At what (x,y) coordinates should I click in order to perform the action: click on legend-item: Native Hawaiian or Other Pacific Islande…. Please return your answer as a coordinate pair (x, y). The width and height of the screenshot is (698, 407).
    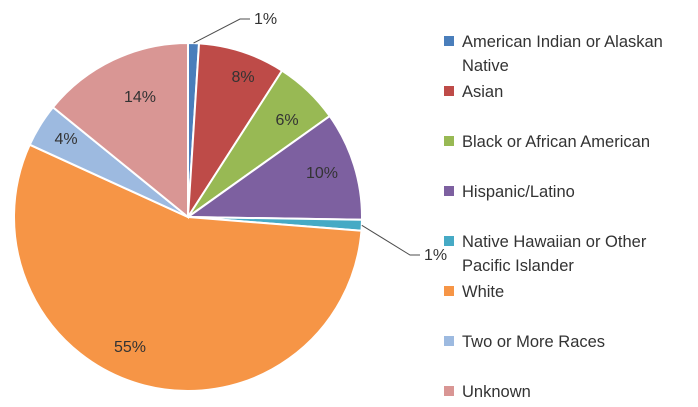
    Looking at the image, I should click on (569, 254).